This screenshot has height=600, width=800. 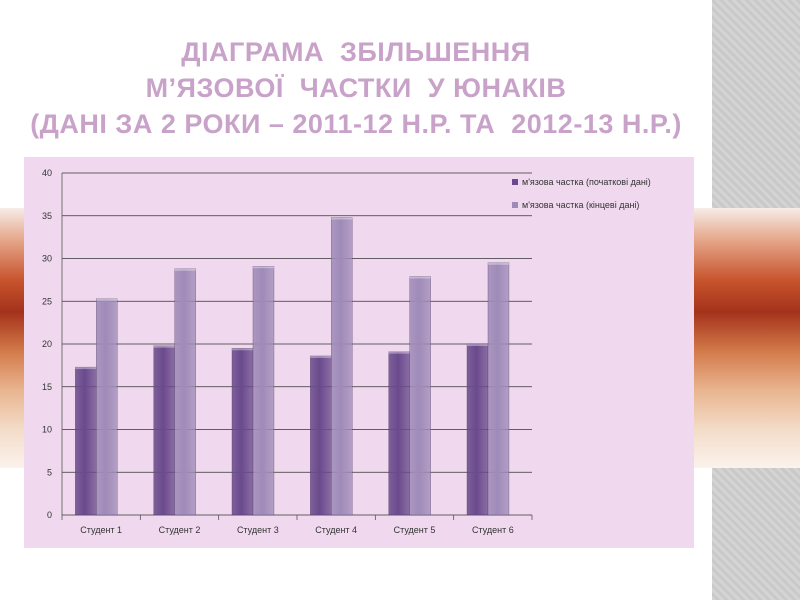 I want to click on x-tick-label: Студент 2, so click(x=180, y=530).